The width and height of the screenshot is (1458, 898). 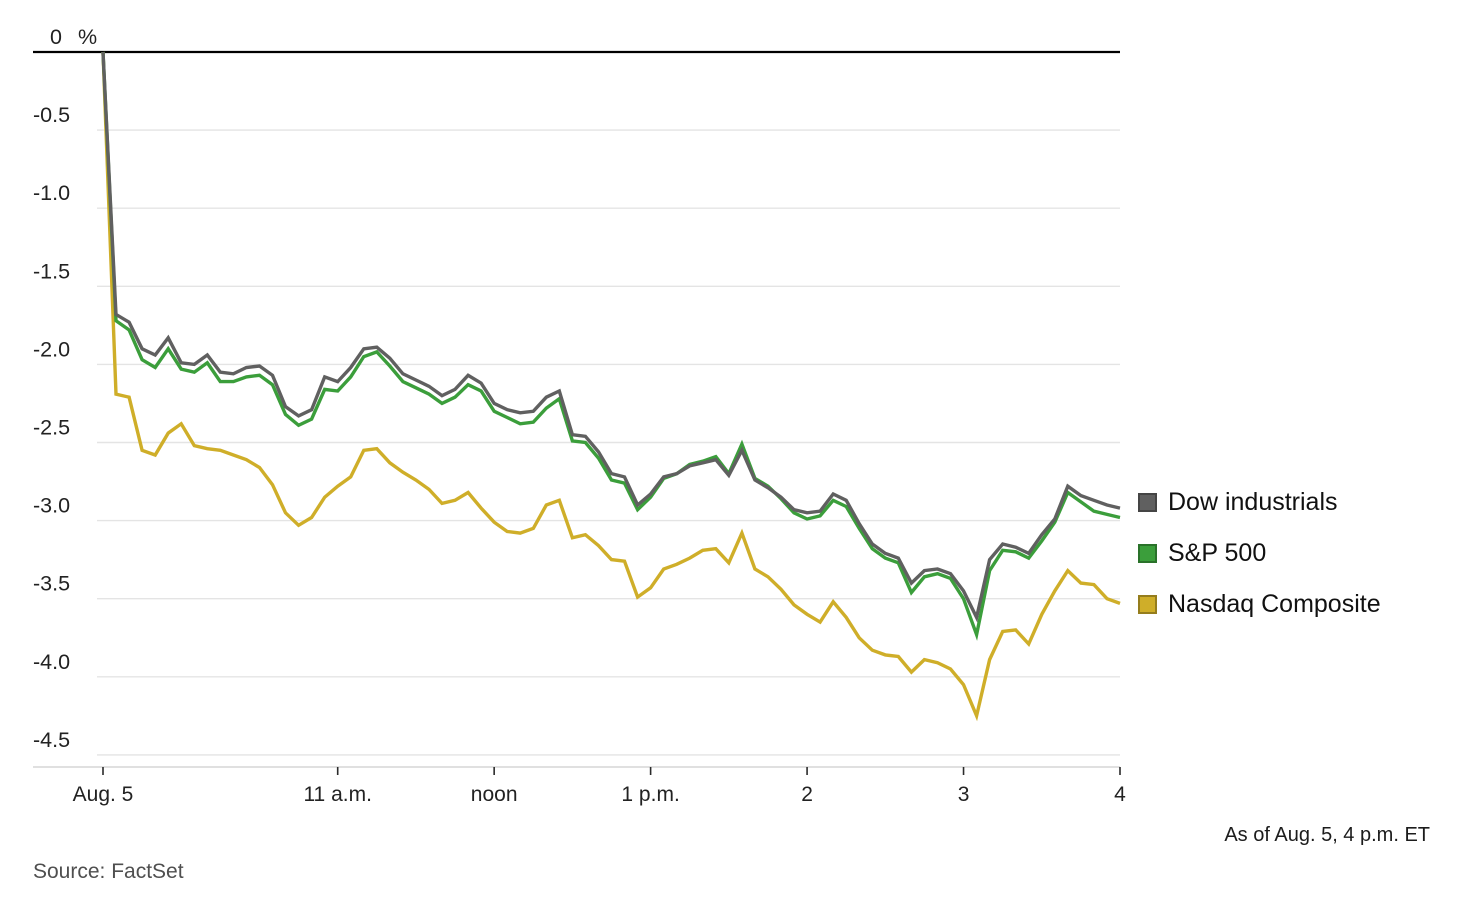 I want to click on y-tick-label: -2.5, so click(x=51, y=428).